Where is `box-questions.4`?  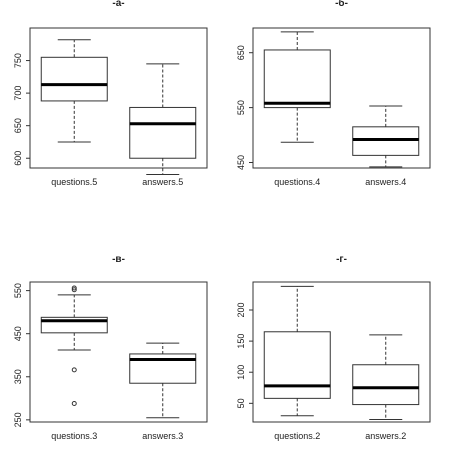 box-questions.4 is located at coordinates (297, 87).